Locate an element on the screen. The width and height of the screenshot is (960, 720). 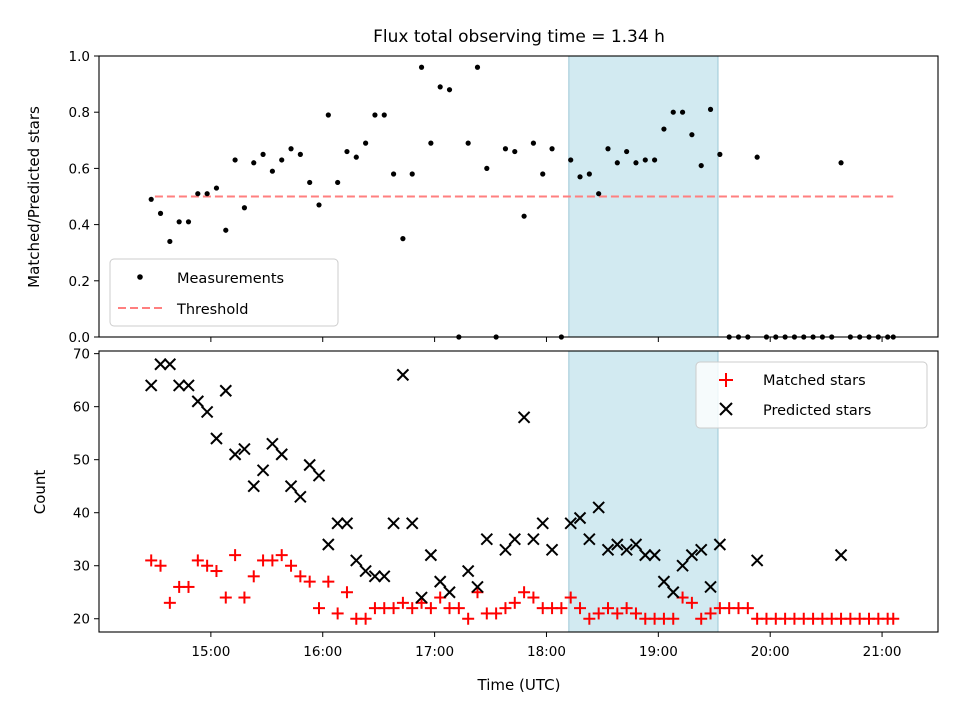
bottom-legend-box is located at coordinates (811, 395).